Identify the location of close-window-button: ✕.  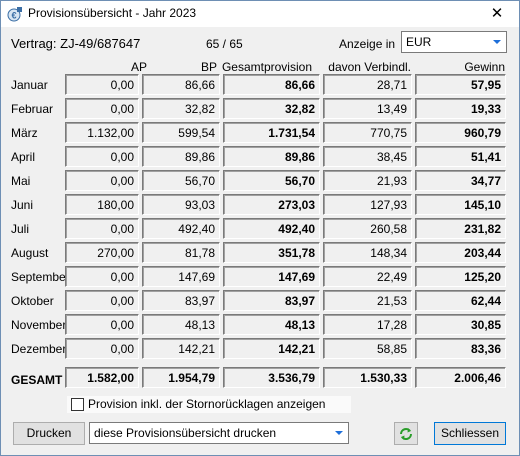
(497, 13).